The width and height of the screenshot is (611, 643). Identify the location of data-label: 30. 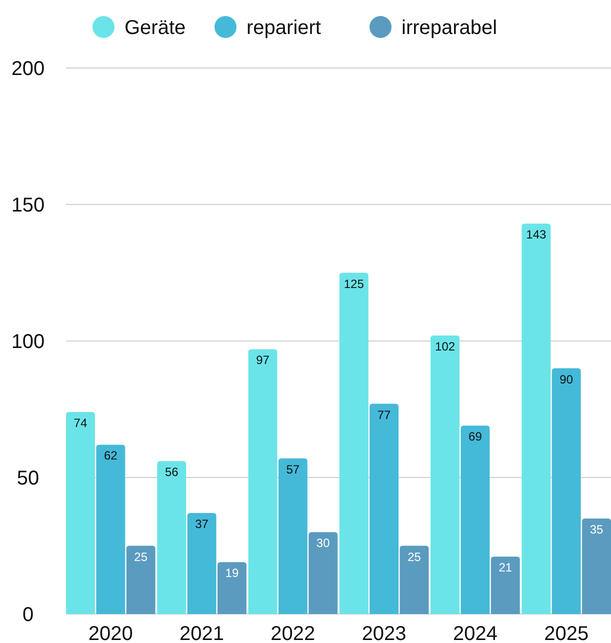
(323, 543).